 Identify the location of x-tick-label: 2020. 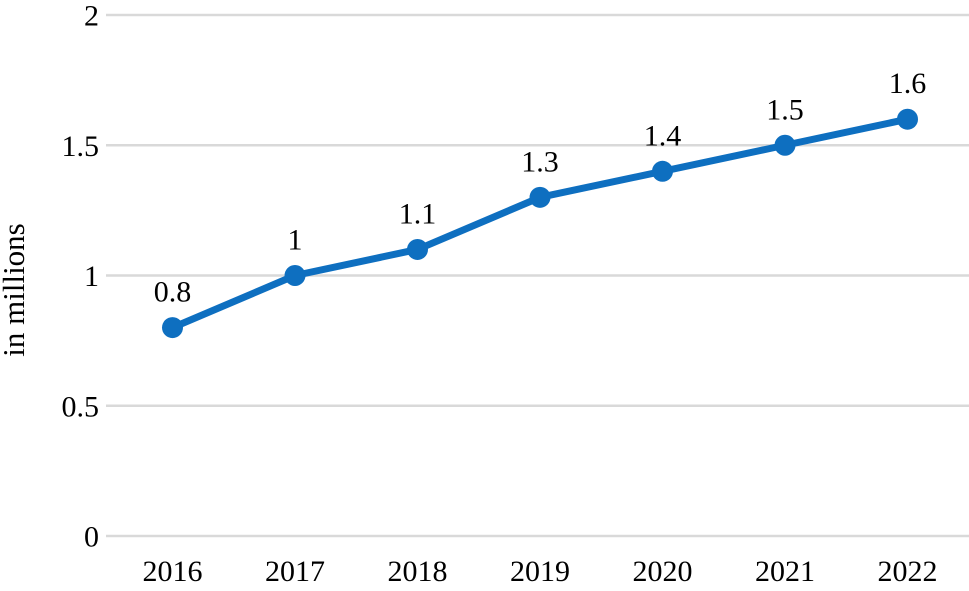
(663, 571).